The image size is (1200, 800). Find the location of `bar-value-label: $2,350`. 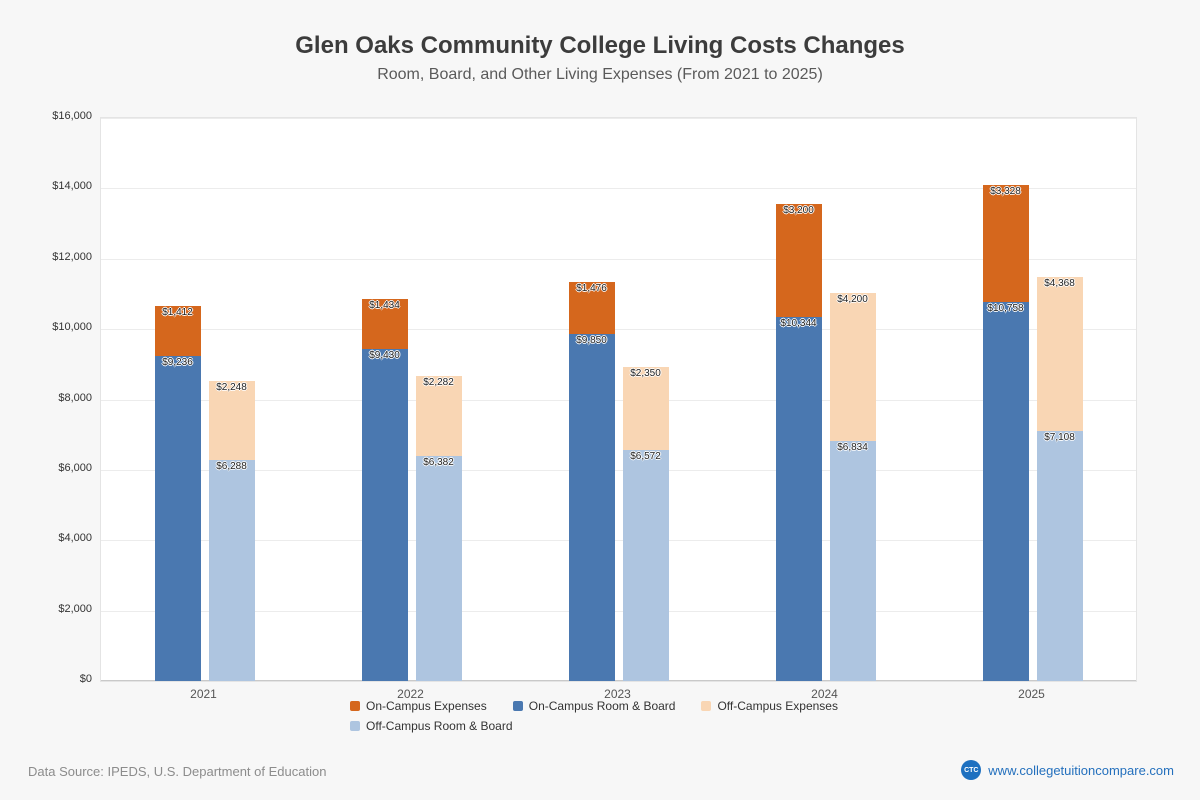

bar-value-label: $2,350 is located at coordinates (645, 374).